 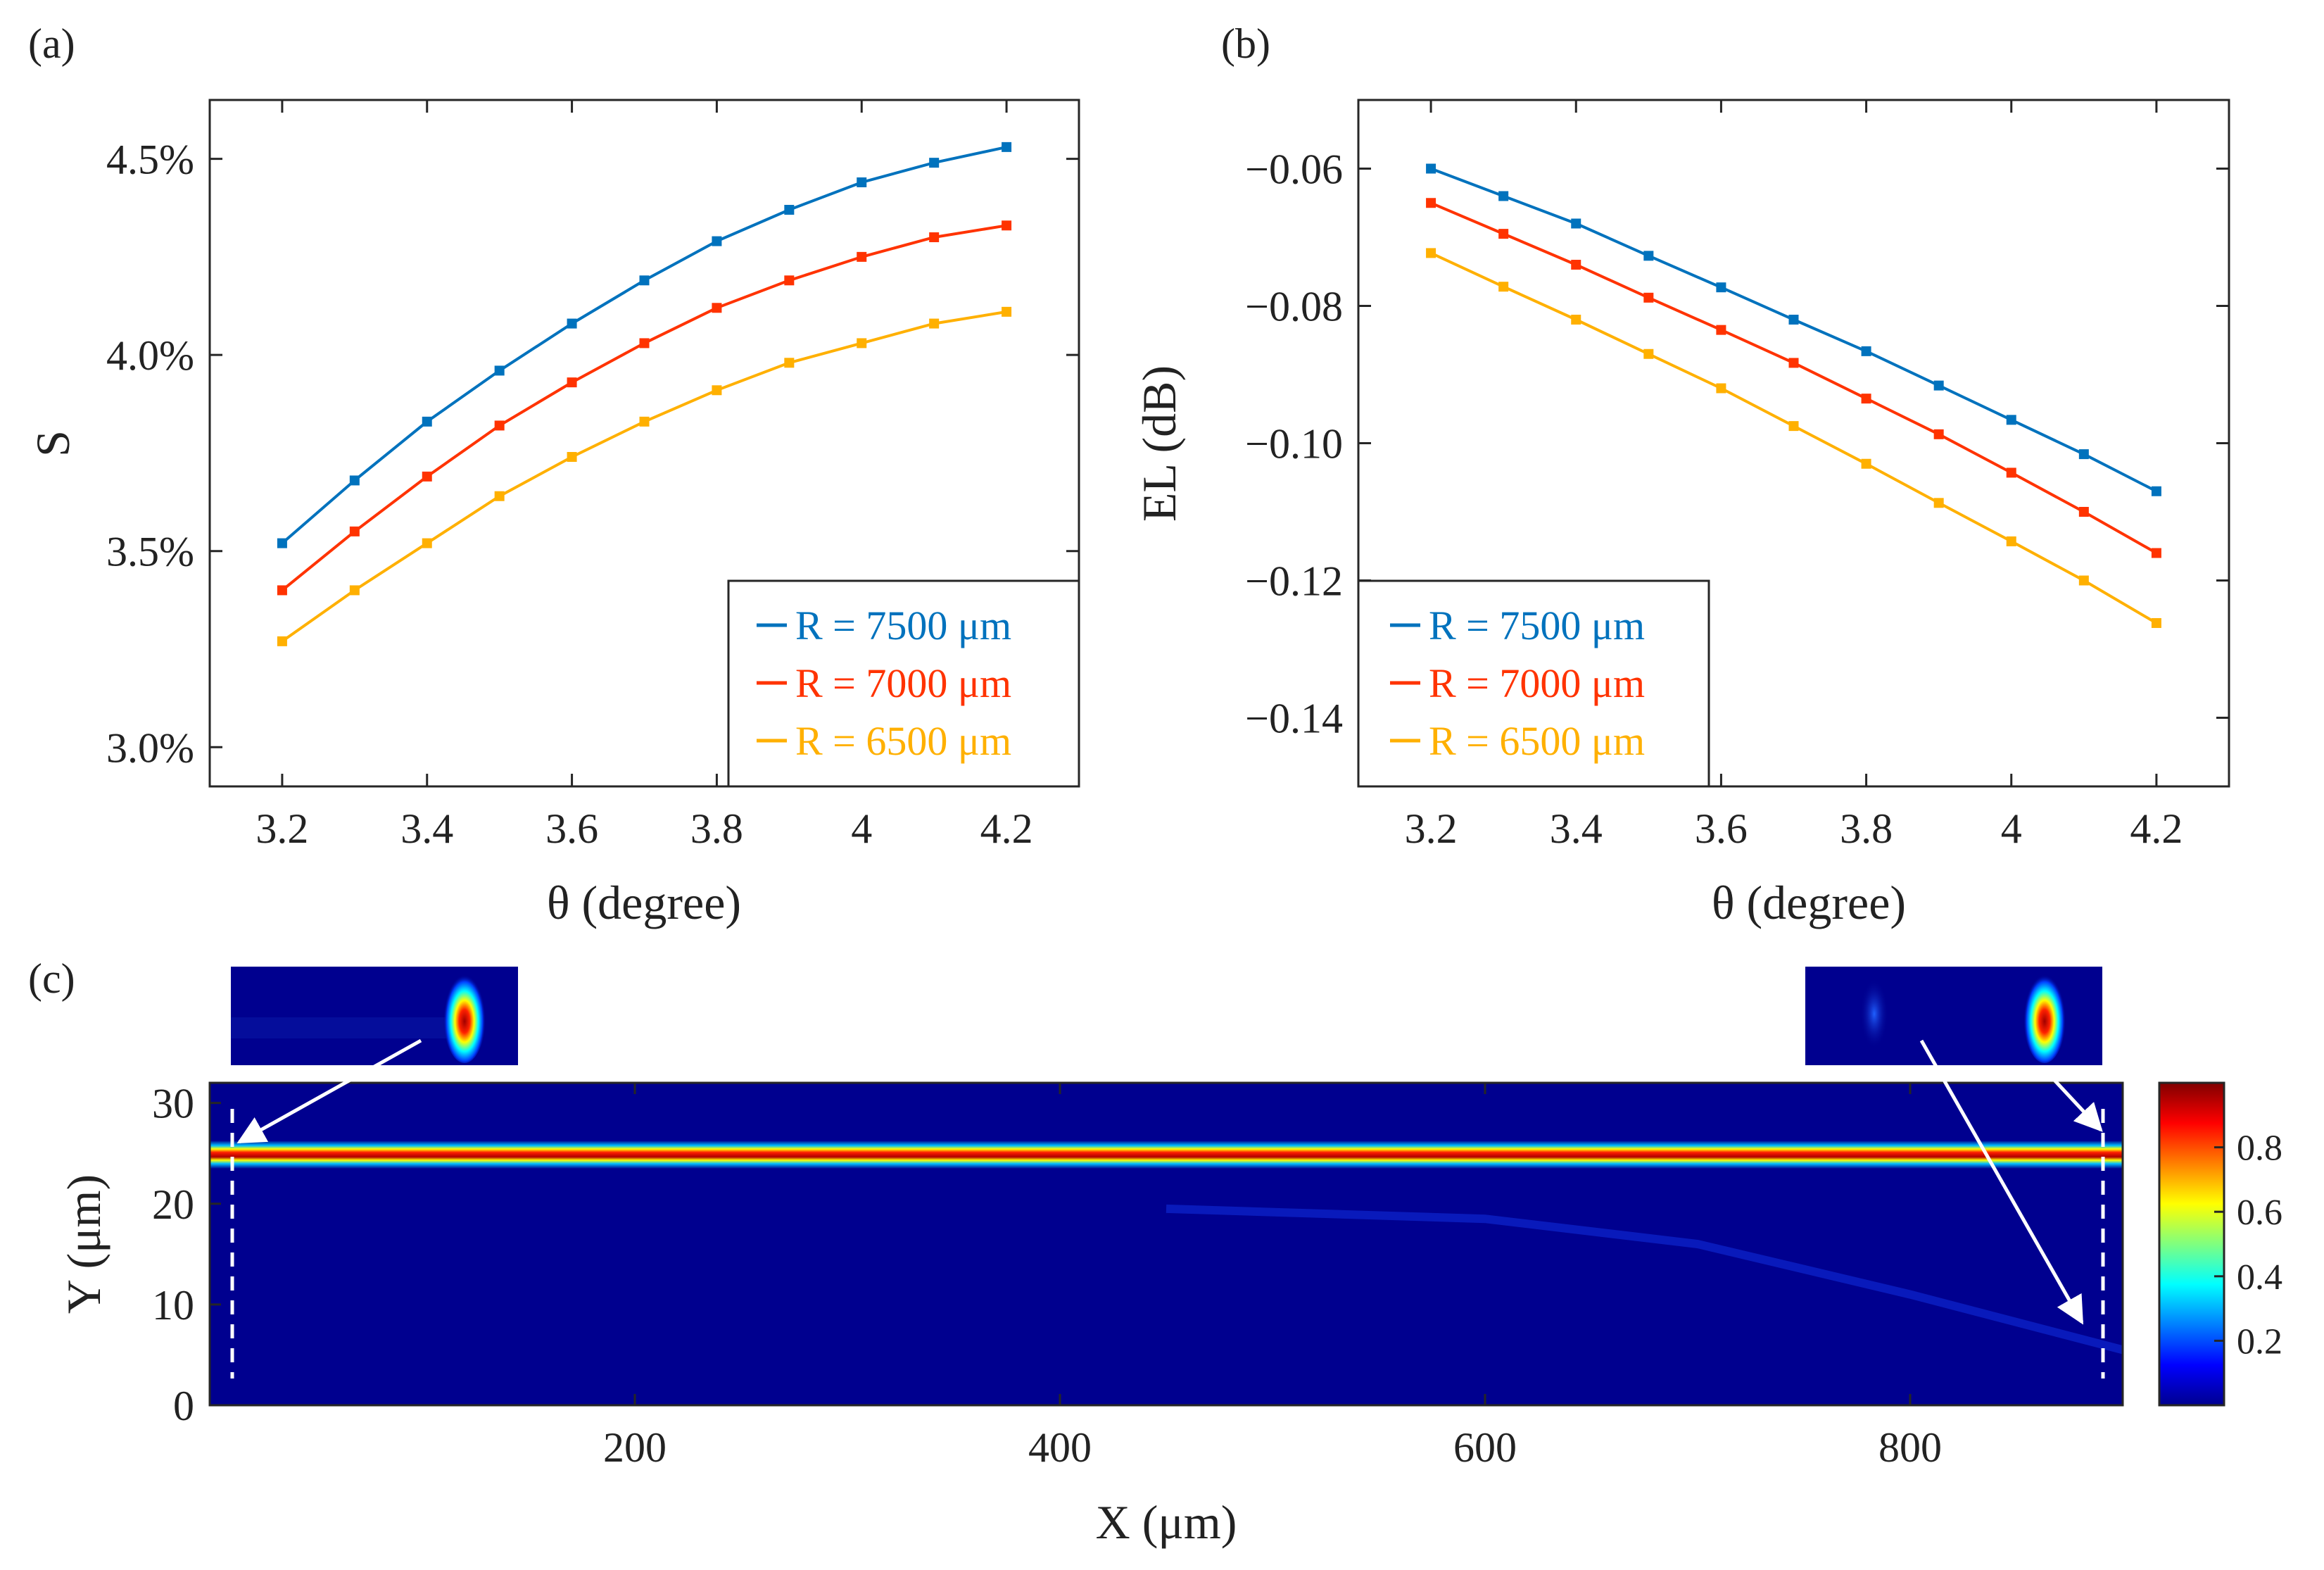 I want to click on c-ytick-label: 30, so click(x=173, y=1104).